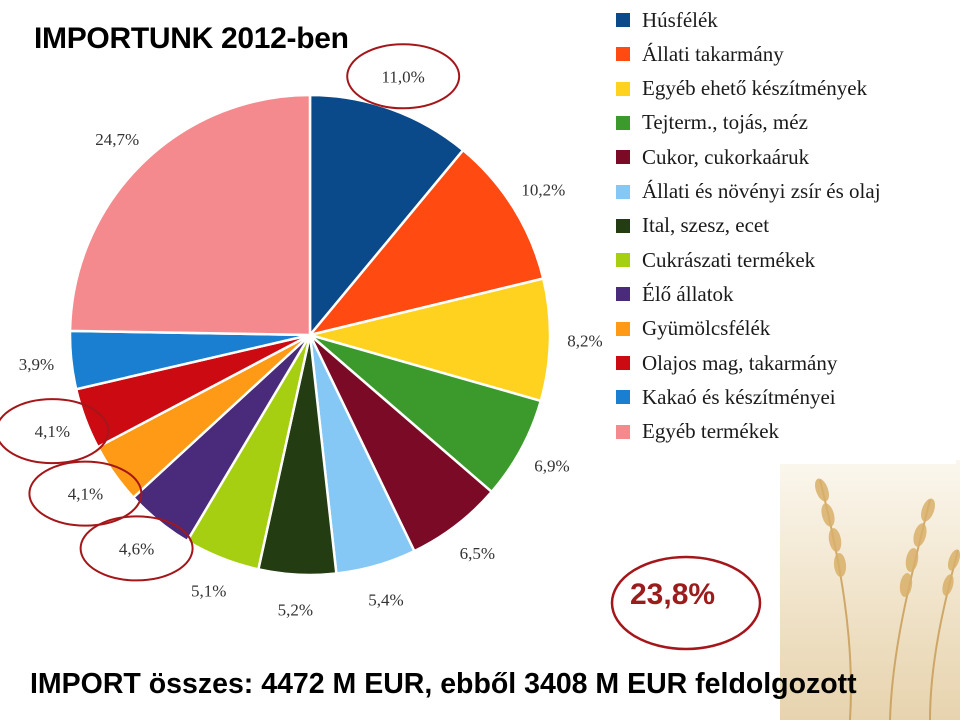 This screenshot has height=720, width=960. I want to click on legend-item: Cukrászati termékek, so click(715, 260).